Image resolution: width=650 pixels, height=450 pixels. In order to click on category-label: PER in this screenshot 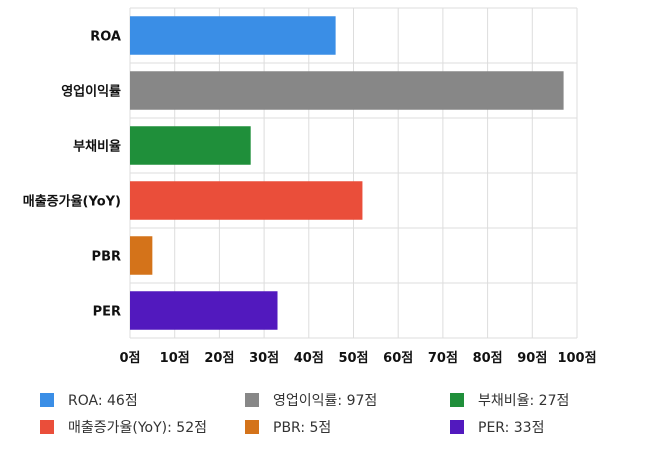, I will do `click(107, 312)`.